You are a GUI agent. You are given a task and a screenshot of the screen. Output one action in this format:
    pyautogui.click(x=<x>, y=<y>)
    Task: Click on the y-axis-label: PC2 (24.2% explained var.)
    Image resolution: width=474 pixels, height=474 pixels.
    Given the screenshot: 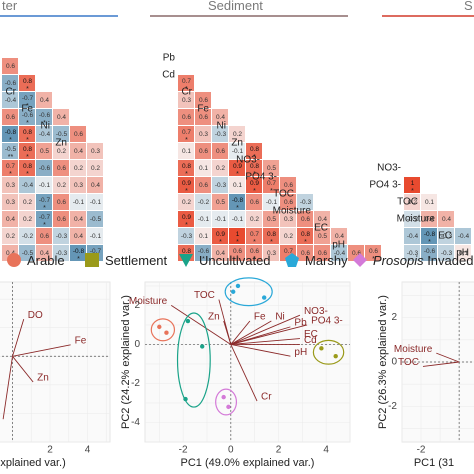 What is the action you would take?
    pyautogui.click(x=126, y=362)
    